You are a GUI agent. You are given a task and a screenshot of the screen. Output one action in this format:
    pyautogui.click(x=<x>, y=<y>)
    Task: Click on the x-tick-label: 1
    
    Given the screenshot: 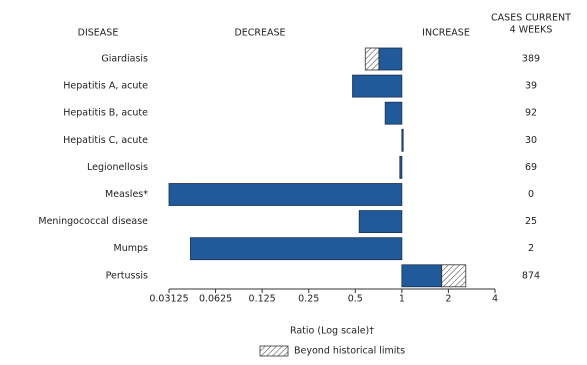 What is the action you would take?
    pyautogui.click(x=402, y=299)
    